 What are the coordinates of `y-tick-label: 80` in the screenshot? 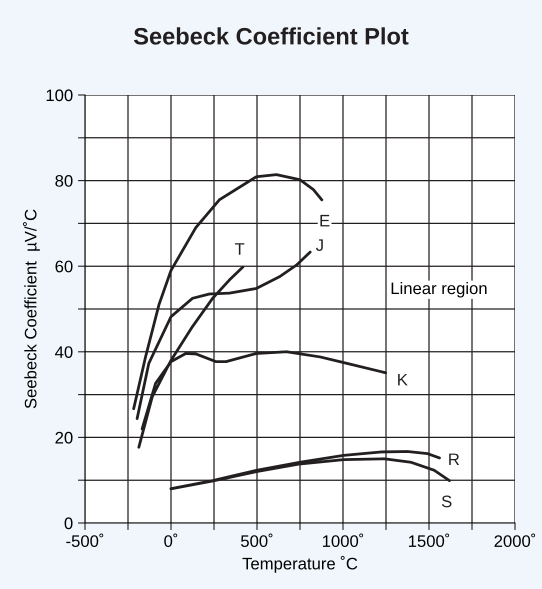 It's located at (64, 181).